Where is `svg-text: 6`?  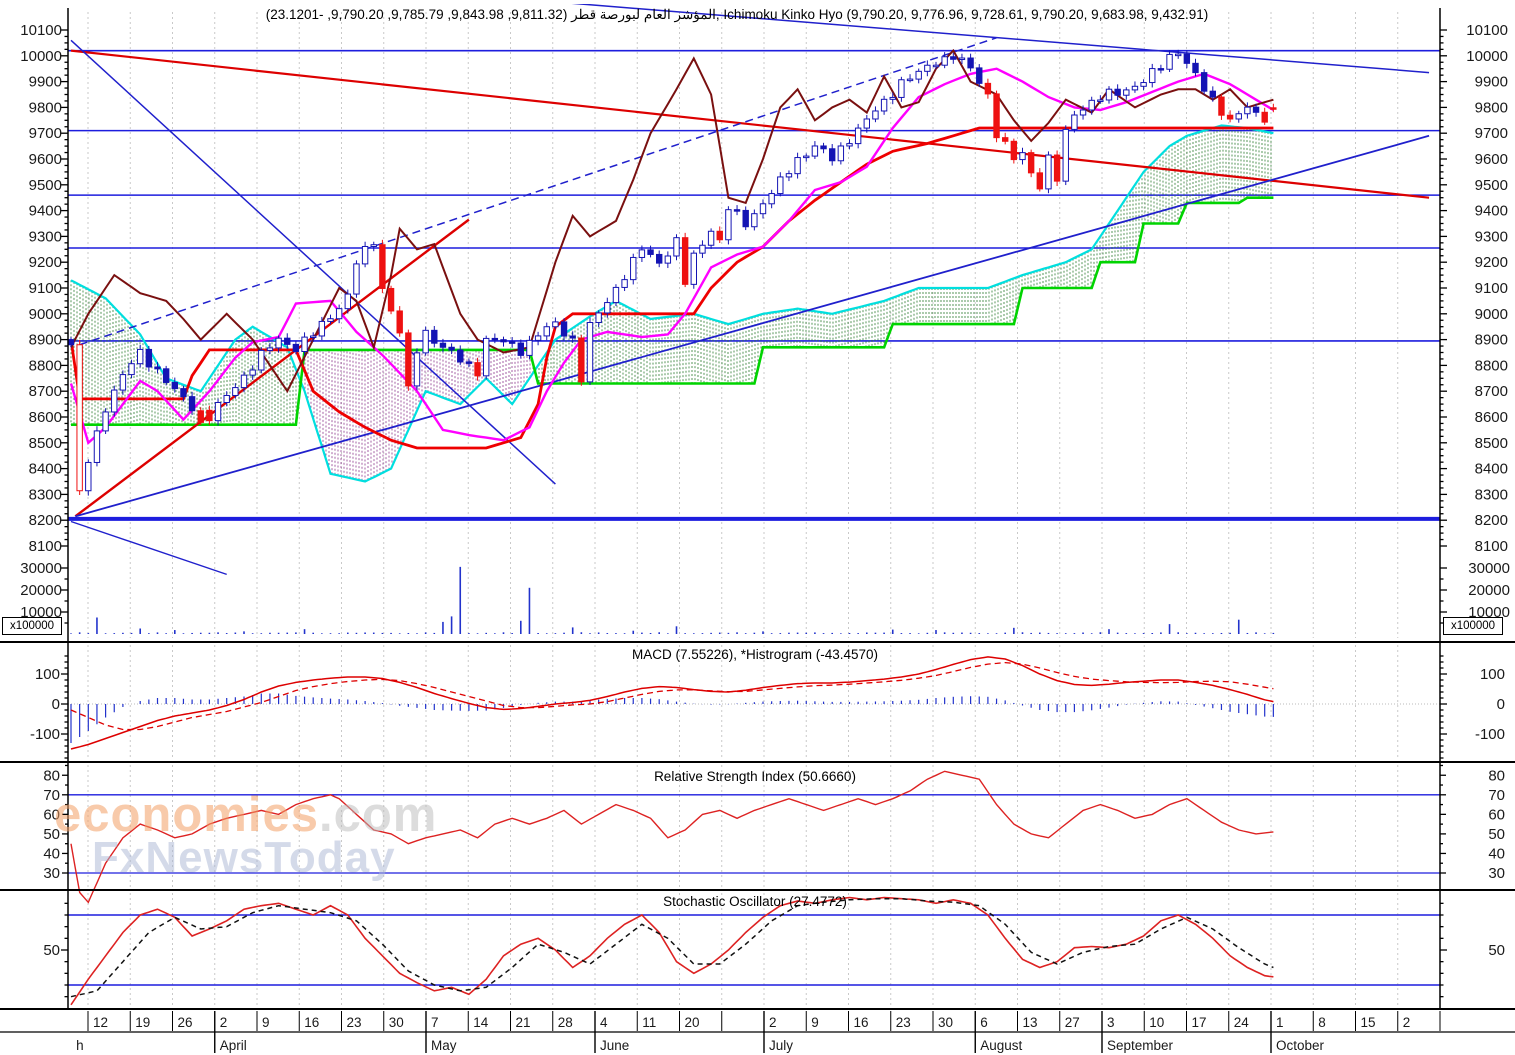
svg-text: 6 is located at coordinates (984, 1022).